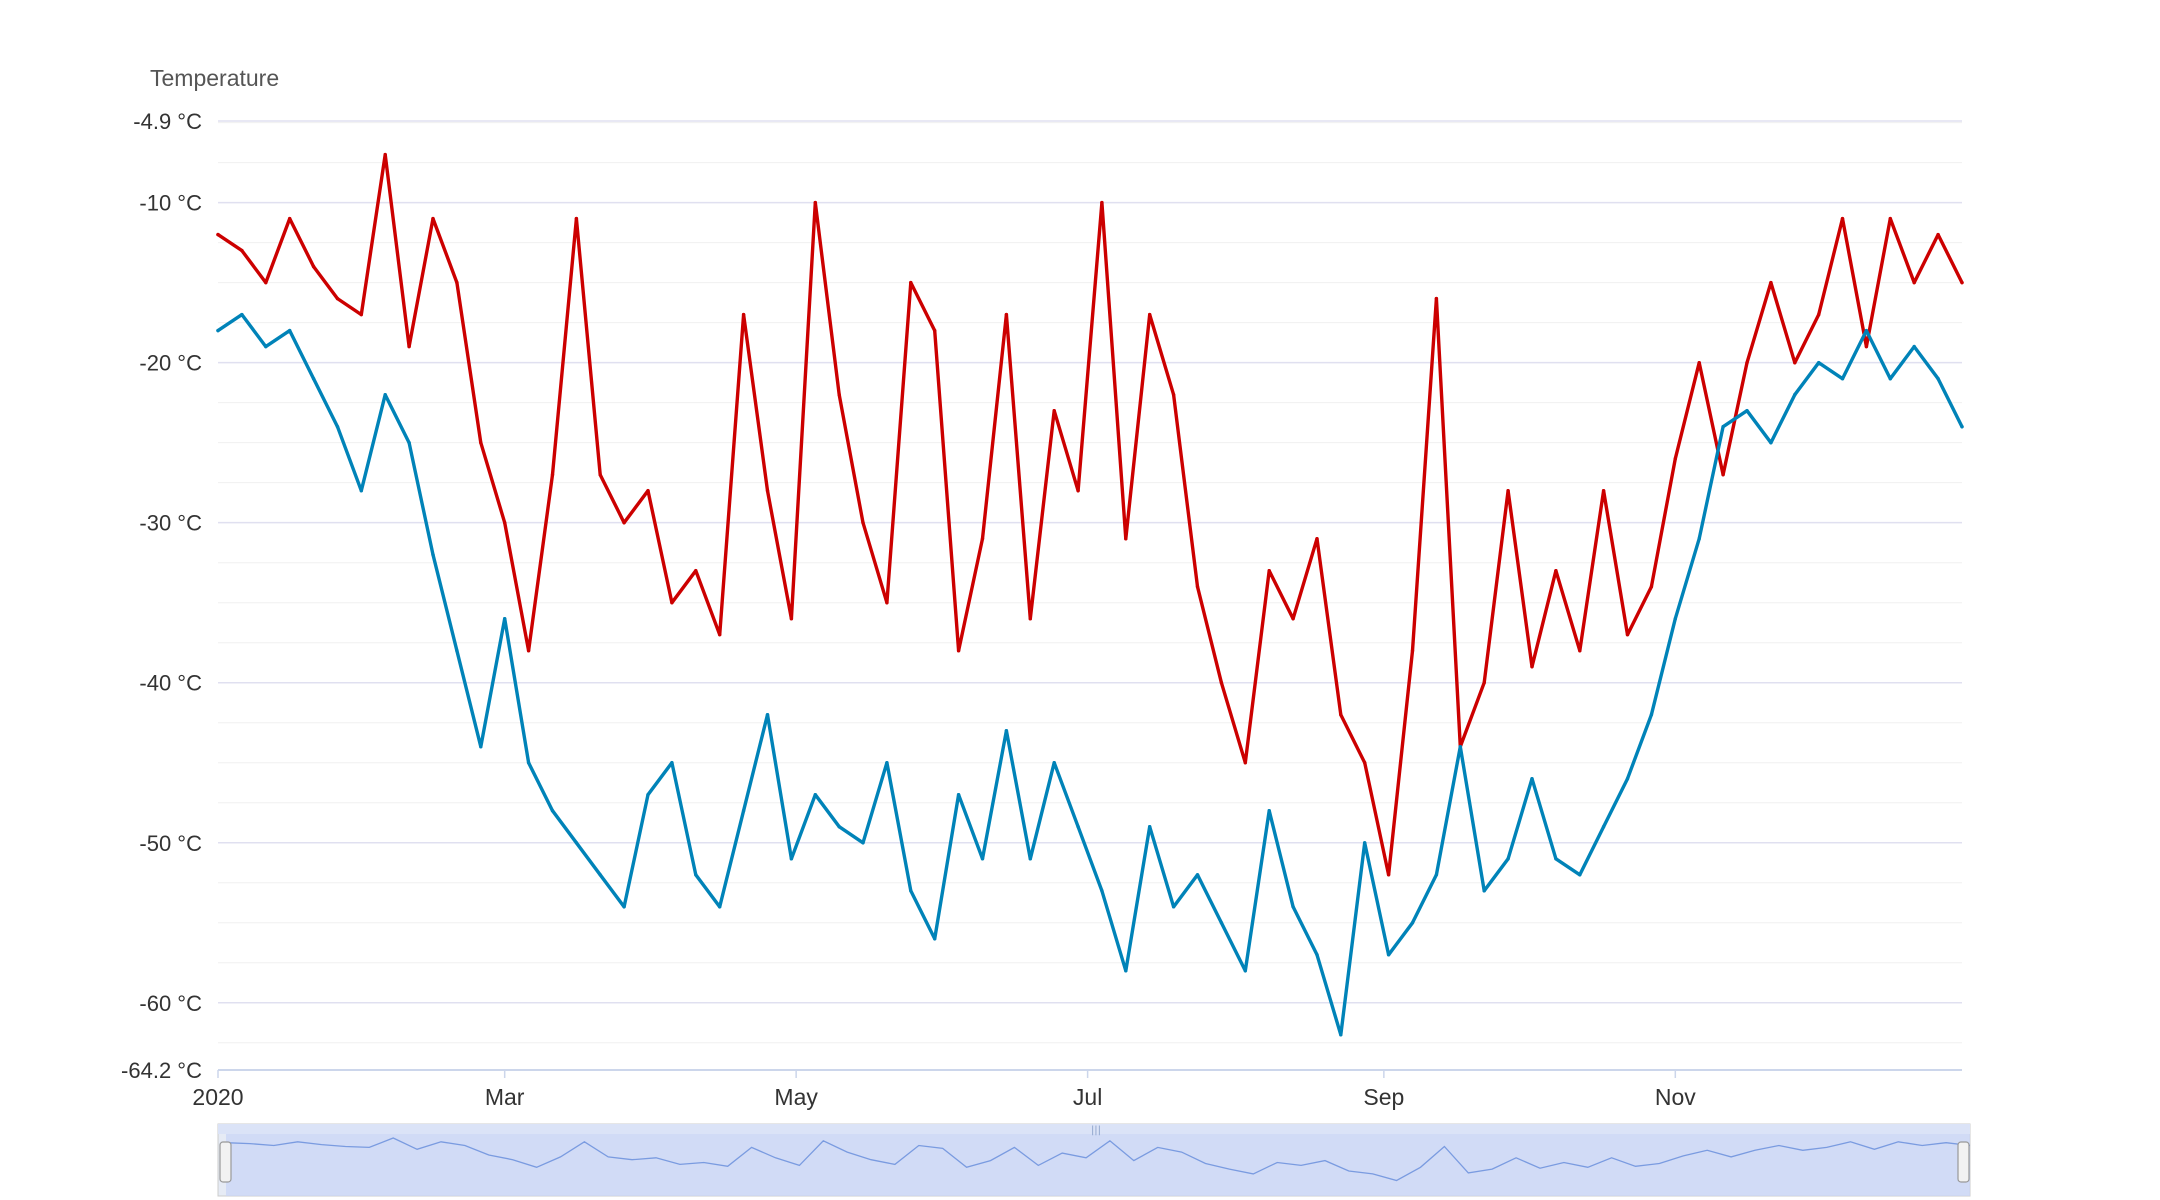  I want to click on navigator-selected-range, so click(1098, 1160).